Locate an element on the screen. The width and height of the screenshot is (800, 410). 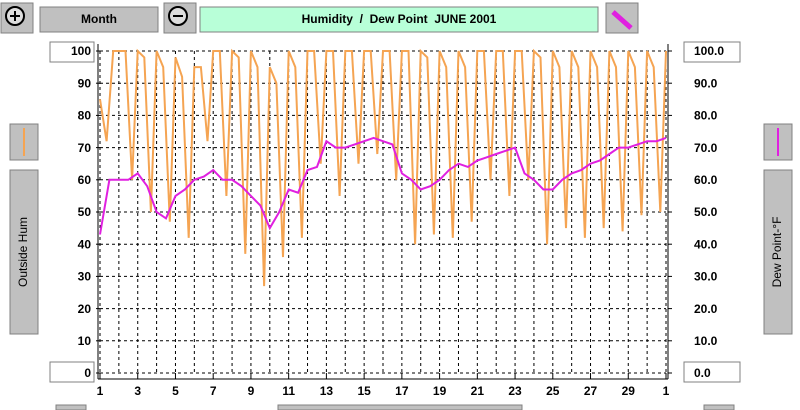
x-tick-label: 5 is located at coordinates (175, 391).